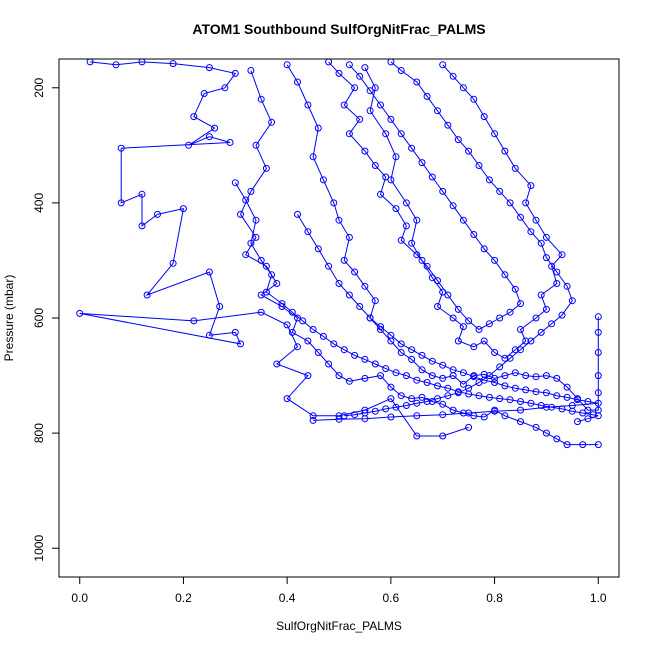 This screenshot has width=650, height=650. What do you see at coordinates (39, 318) in the screenshot?
I see `y-tick-label: 600` at bounding box center [39, 318].